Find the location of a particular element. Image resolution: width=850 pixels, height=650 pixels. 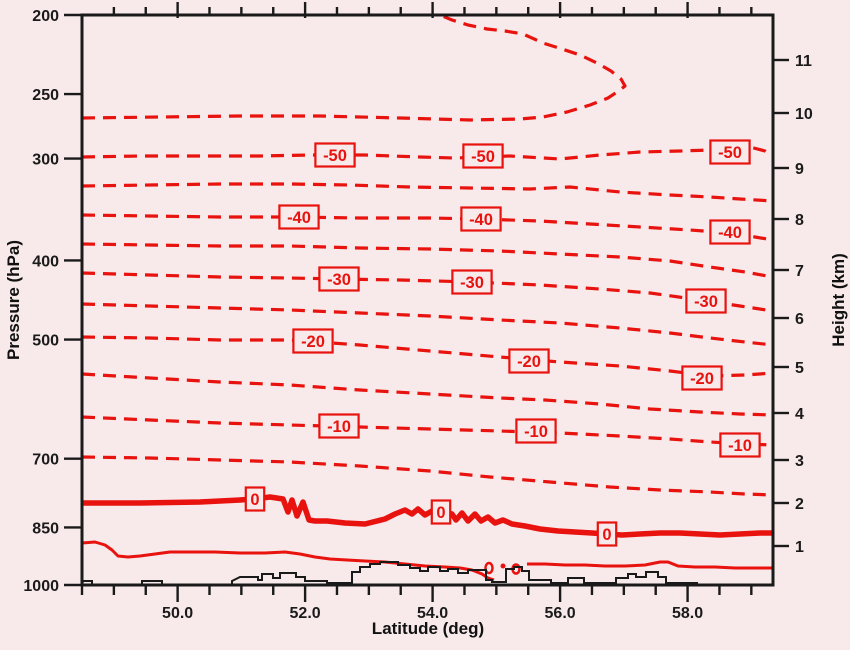

height-axis-title: Height (km) is located at coordinates (838, 300).